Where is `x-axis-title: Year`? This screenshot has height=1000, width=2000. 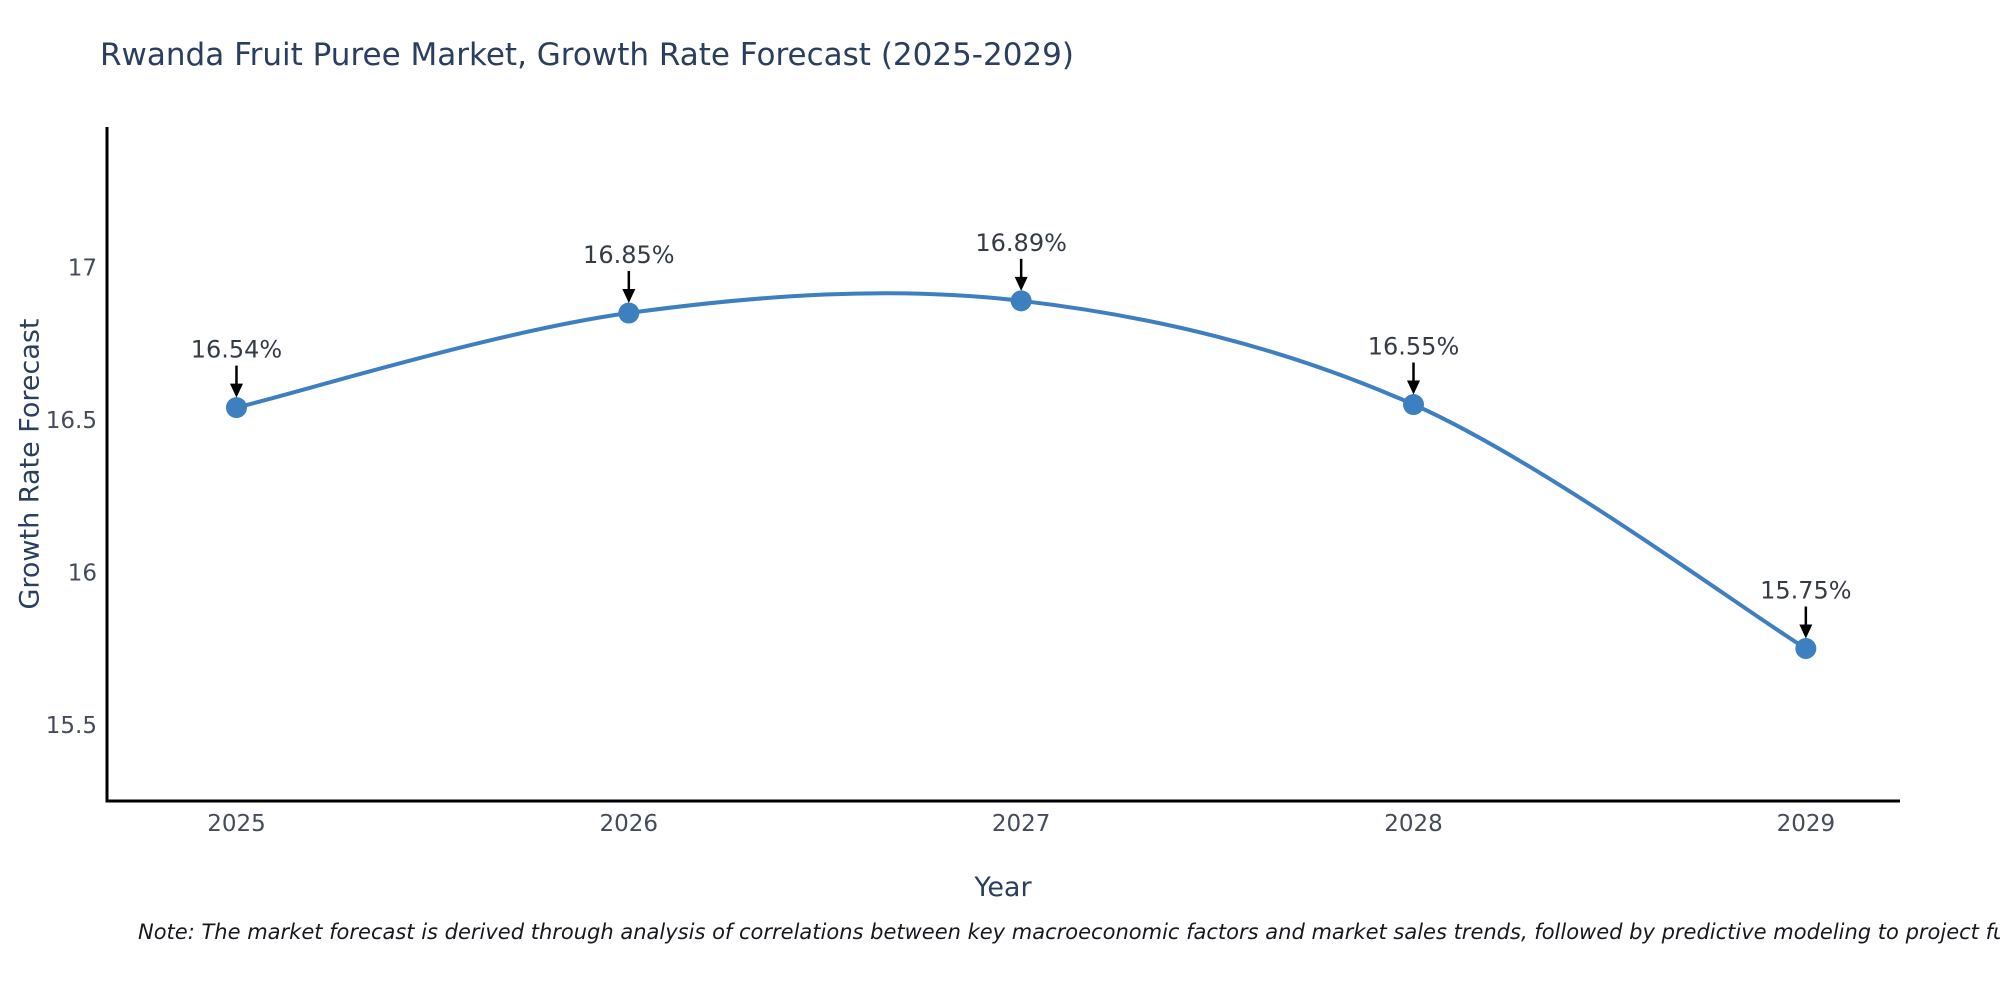 x-axis-title: Year is located at coordinates (1003, 887).